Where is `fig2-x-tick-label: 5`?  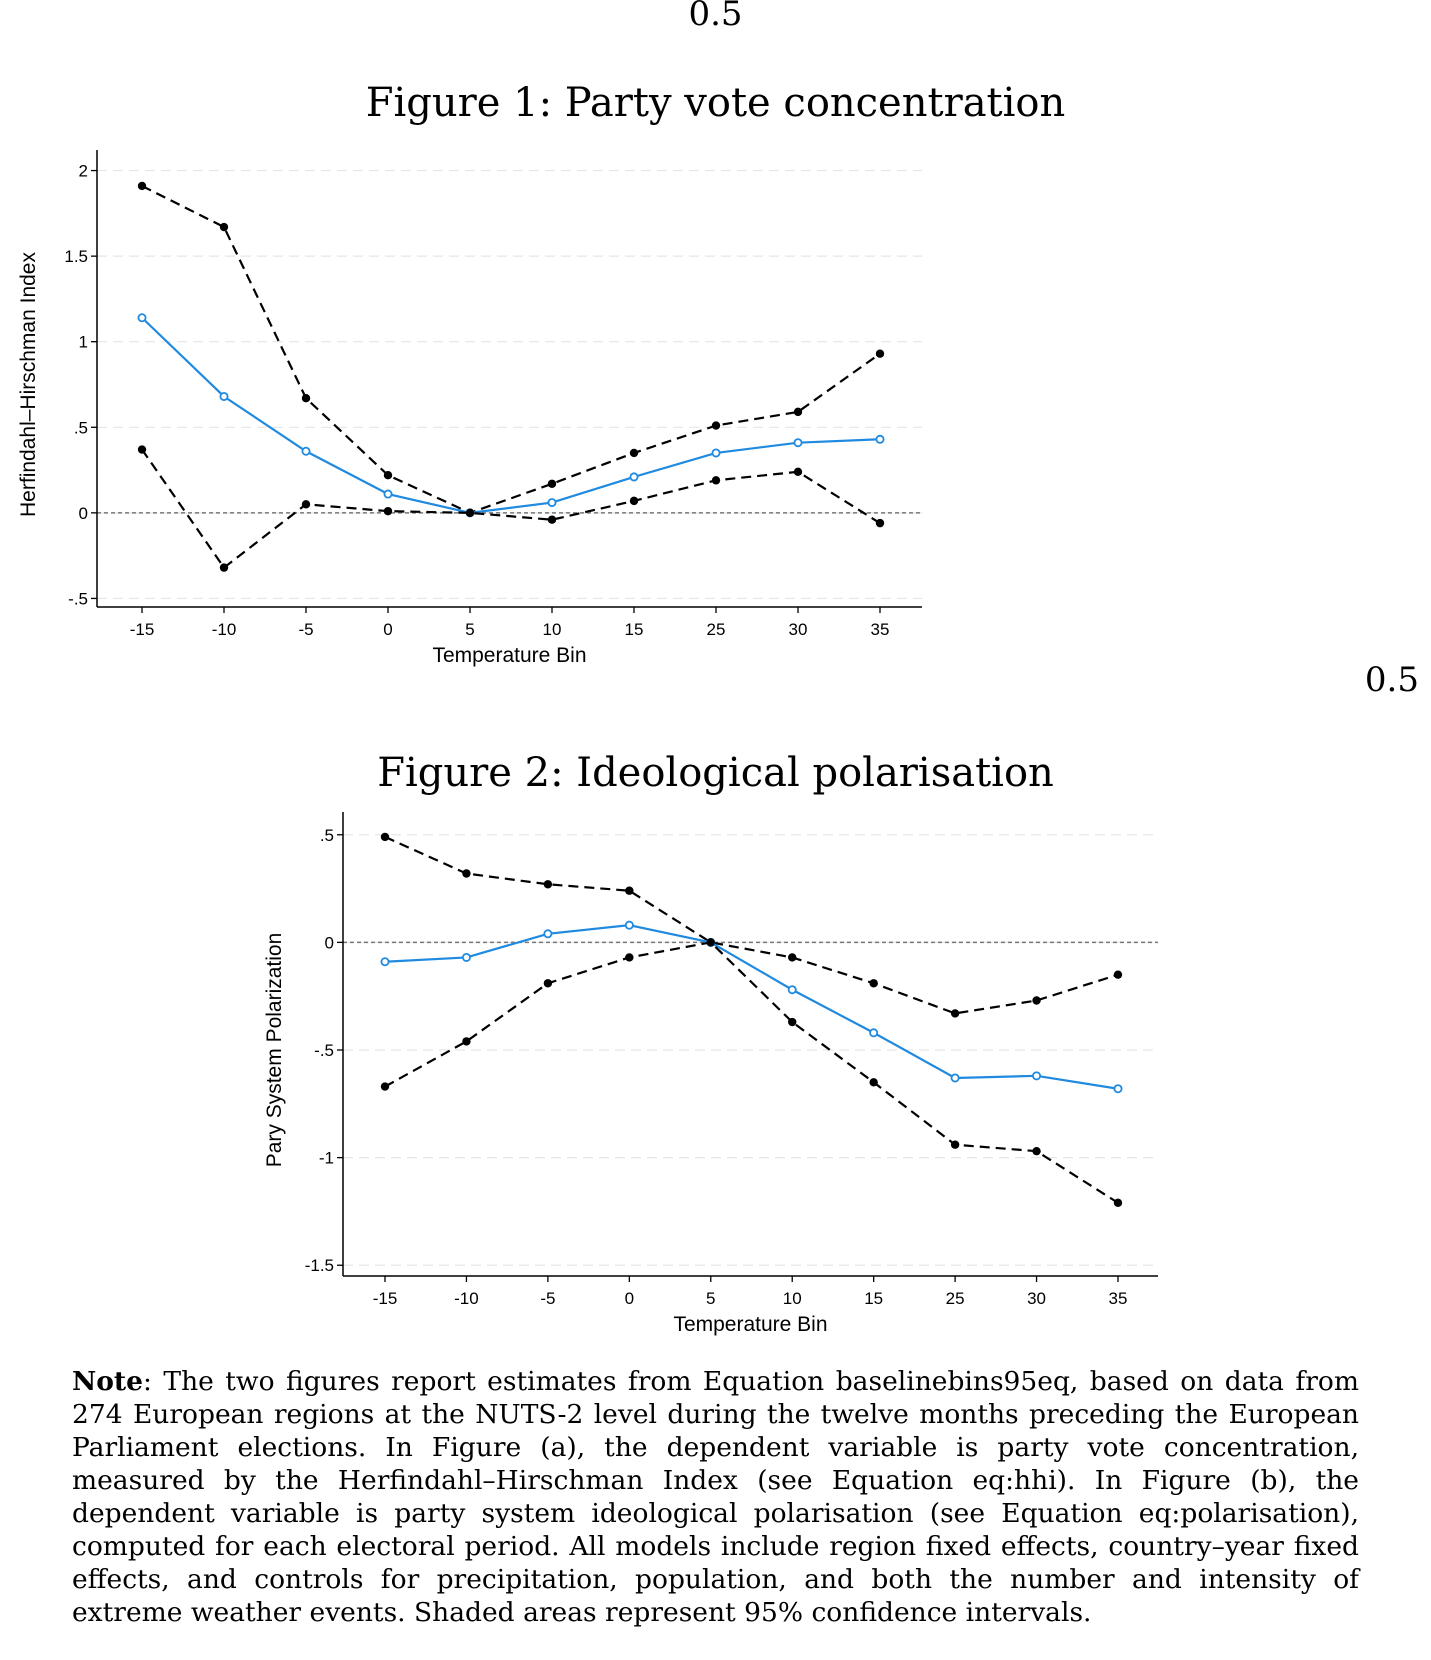 fig2-x-tick-label: 5 is located at coordinates (710, 1298).